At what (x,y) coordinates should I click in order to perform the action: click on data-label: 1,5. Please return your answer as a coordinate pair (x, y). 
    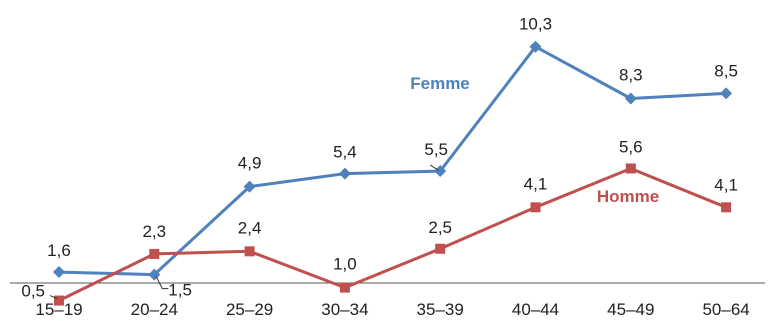
    Looking at the image, I should click on (180, 290).